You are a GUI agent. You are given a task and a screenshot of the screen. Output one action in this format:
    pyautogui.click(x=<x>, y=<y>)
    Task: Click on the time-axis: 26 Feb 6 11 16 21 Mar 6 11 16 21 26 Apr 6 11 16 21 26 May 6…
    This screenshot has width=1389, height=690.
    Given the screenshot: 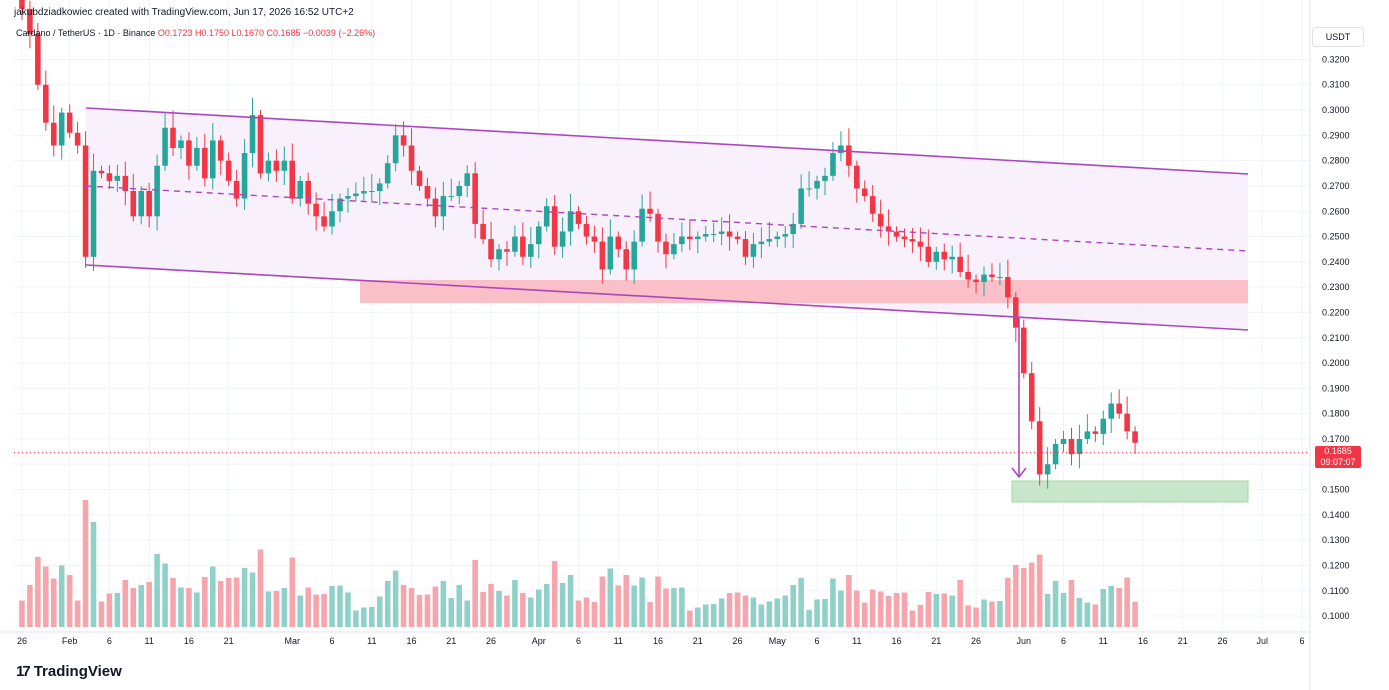 What is the action you would take?
    pyautogui.click(x=655, y=638)
    